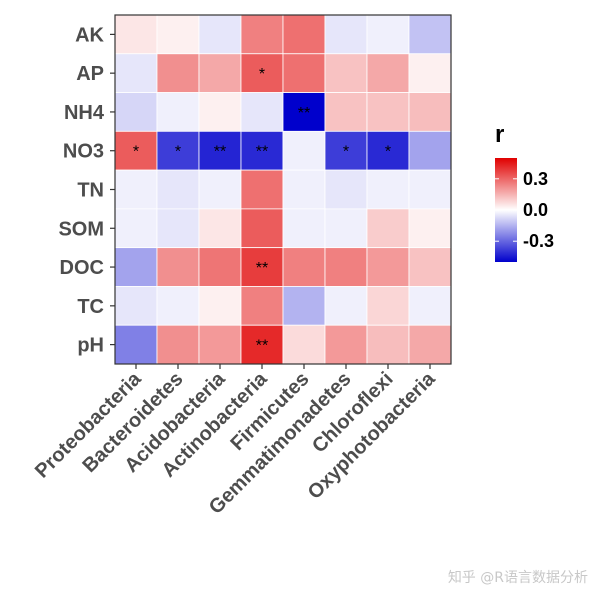 The height and width of the screenshot is (600, 600). I want to click on heatmap-cell-ap-chloroflexi, so click(388, 73).